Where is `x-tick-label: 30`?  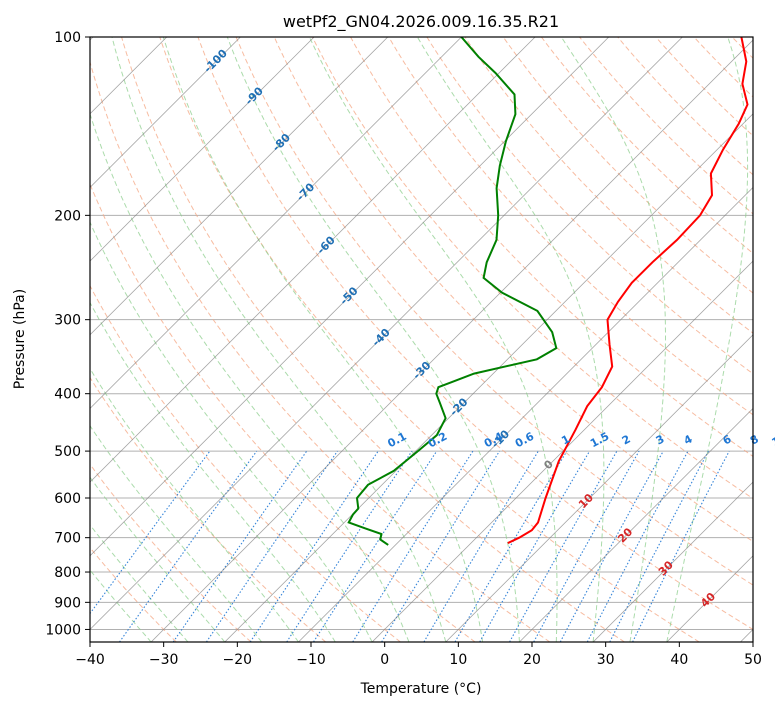
x-tick-label: 30 is located at coordinates (606, 660).